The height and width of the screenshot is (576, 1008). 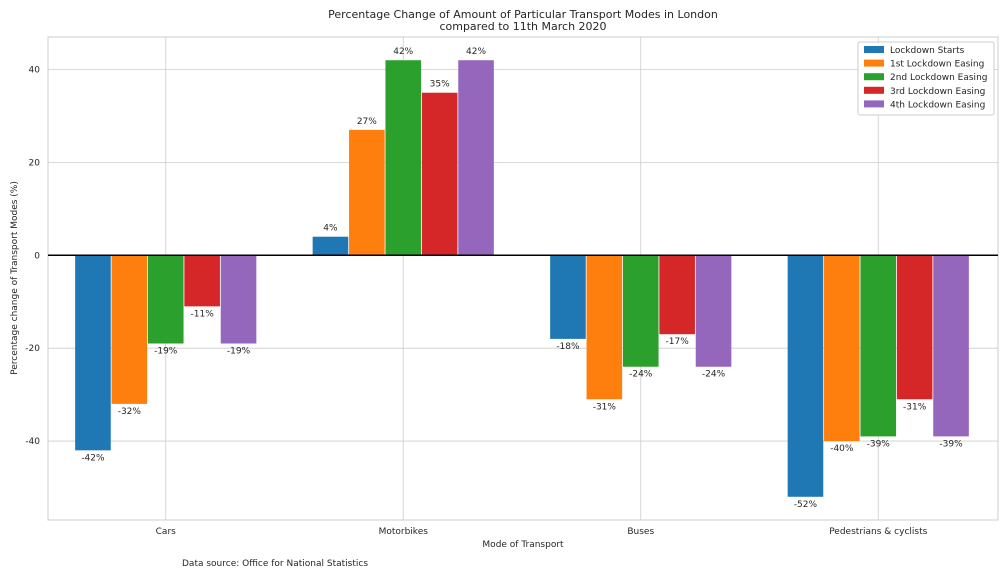 What do you see at coordinates (238, 299) in the screenshot?
I see `bar-5-cars` at bounding box center [238, 299].